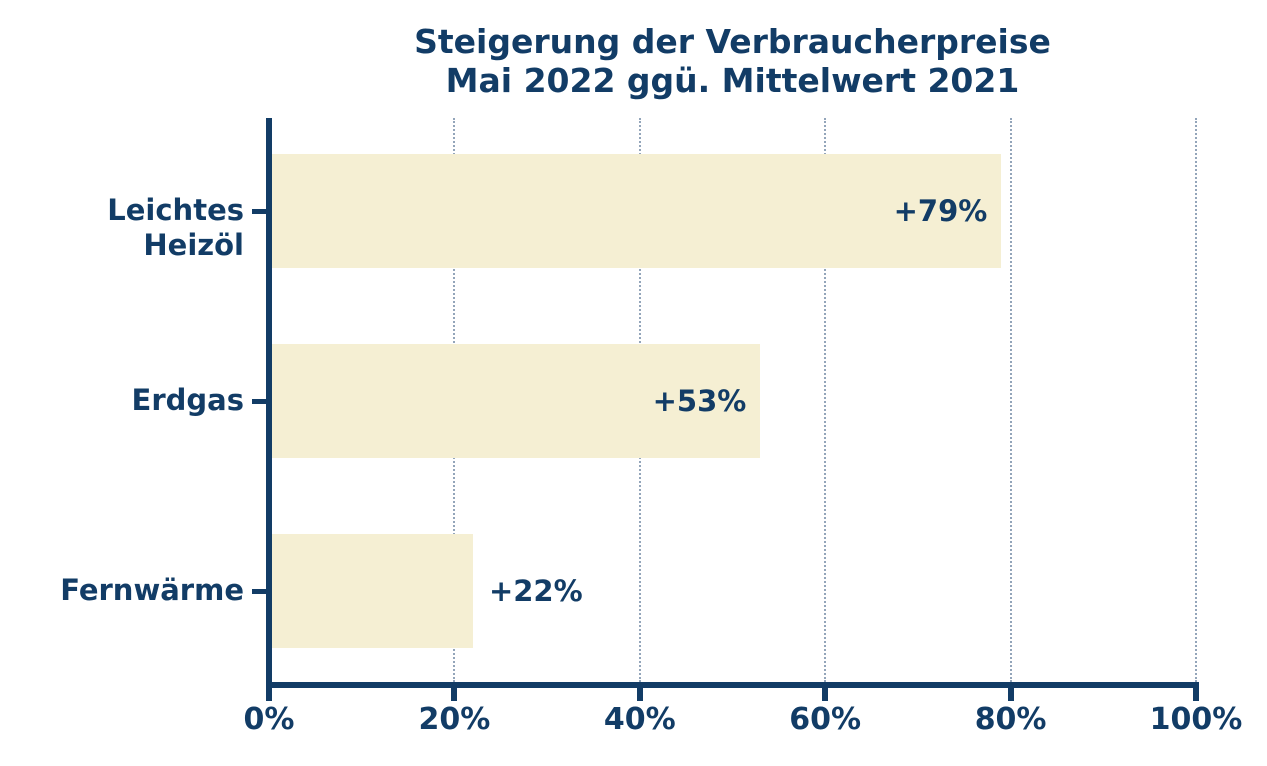 The height and width of the screenshot is (766, 1267). I want to click on x-tick-label-0: 0%, so click(269, 719).